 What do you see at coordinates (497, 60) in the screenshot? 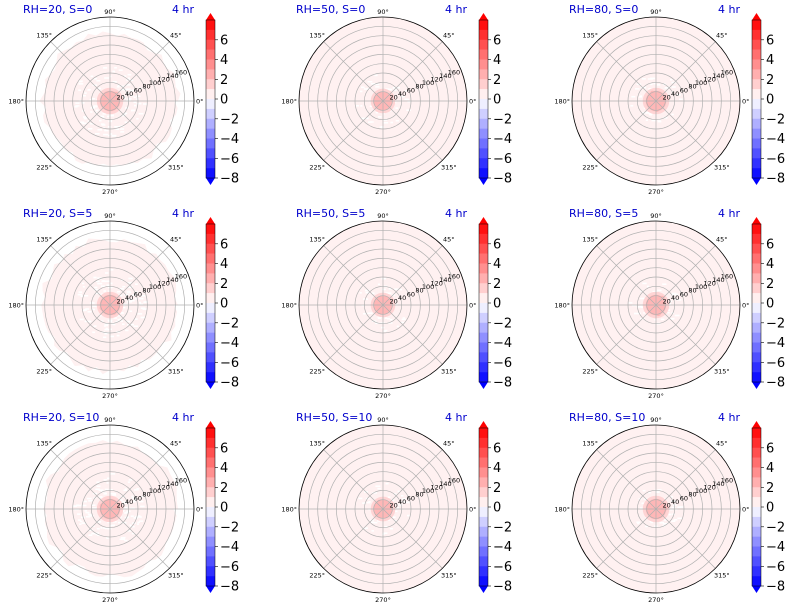
I see `colorbar-tick-label: 4` at bounding box center [497, 60].